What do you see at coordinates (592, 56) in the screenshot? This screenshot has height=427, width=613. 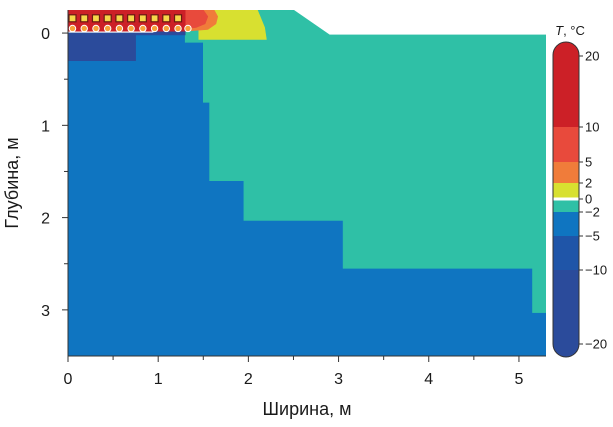 I see `colorbar-tick-label: 20` at bounding box center [592, 56].